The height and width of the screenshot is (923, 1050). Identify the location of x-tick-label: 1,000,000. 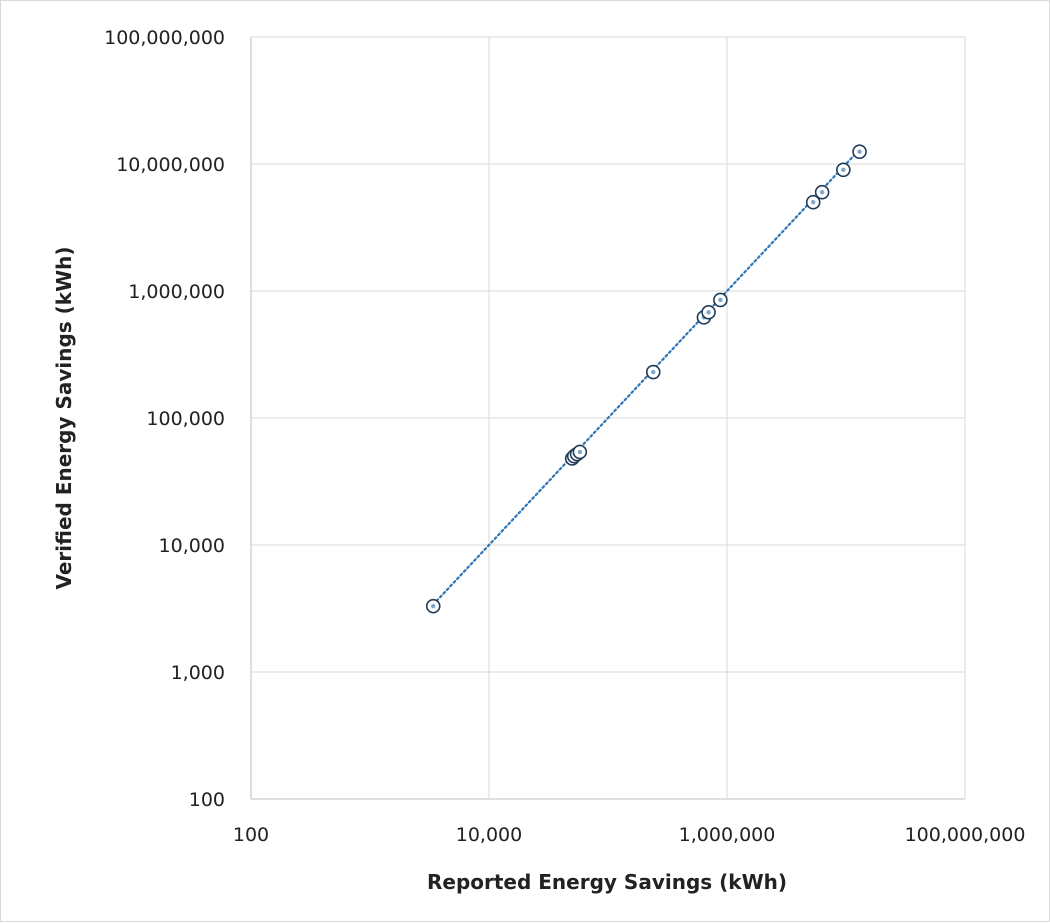
(727, 835).